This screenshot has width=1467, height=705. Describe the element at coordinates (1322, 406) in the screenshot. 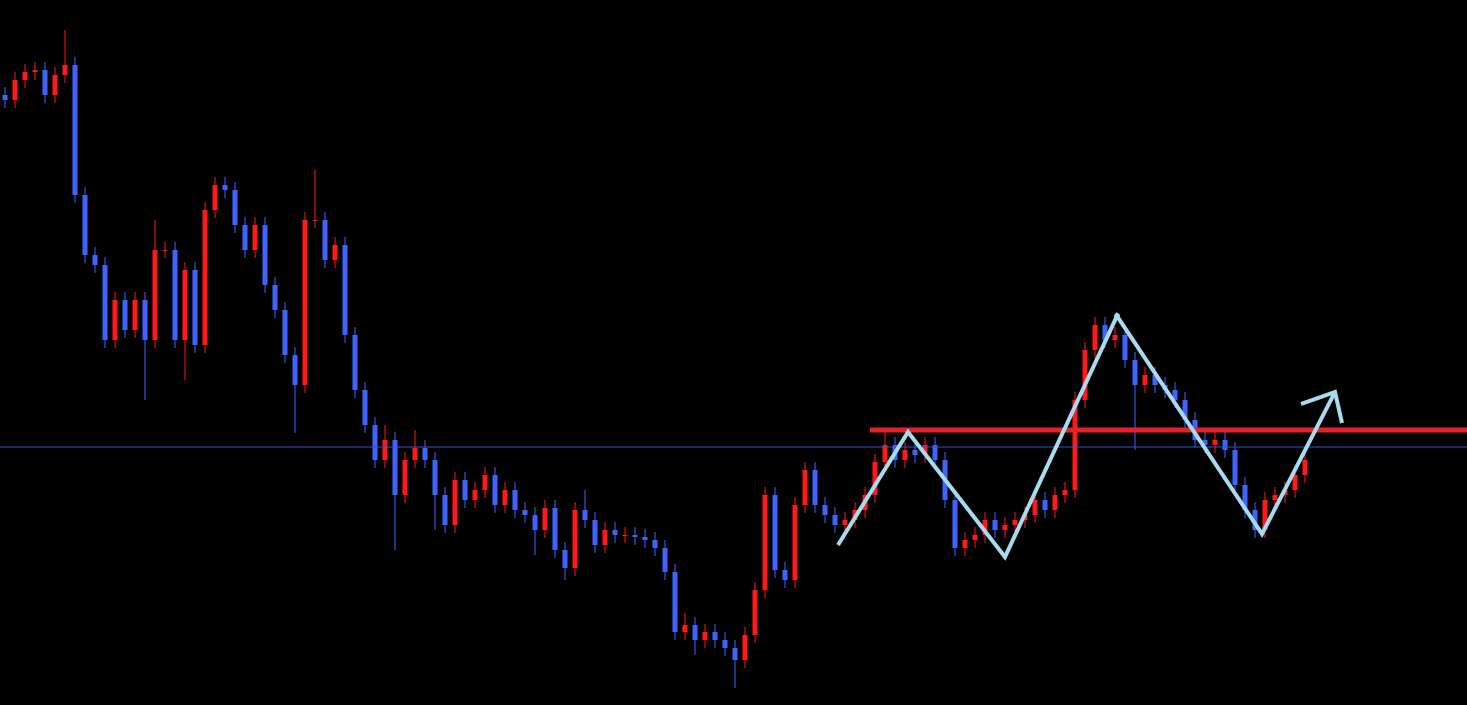

I see `arrow-head` at that location.